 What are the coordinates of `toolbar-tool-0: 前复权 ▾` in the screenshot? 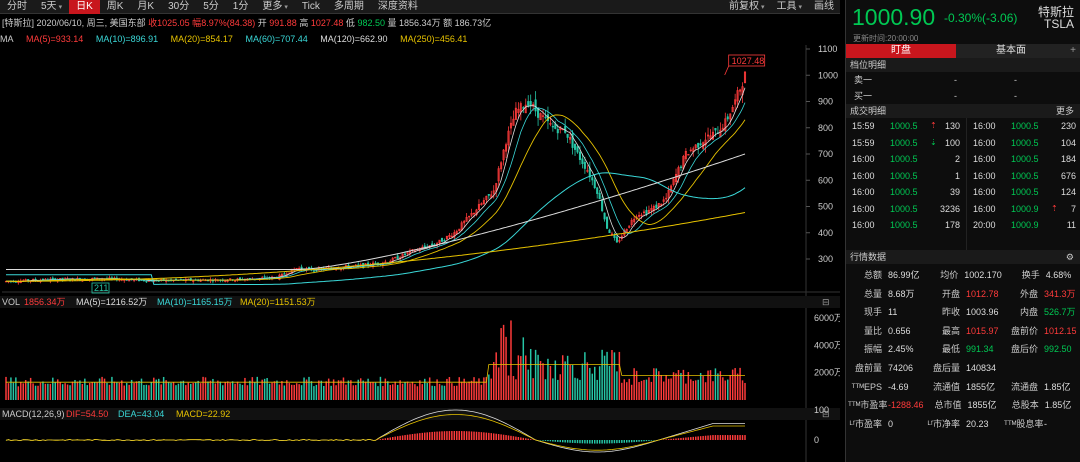 It's located at (747, 7).